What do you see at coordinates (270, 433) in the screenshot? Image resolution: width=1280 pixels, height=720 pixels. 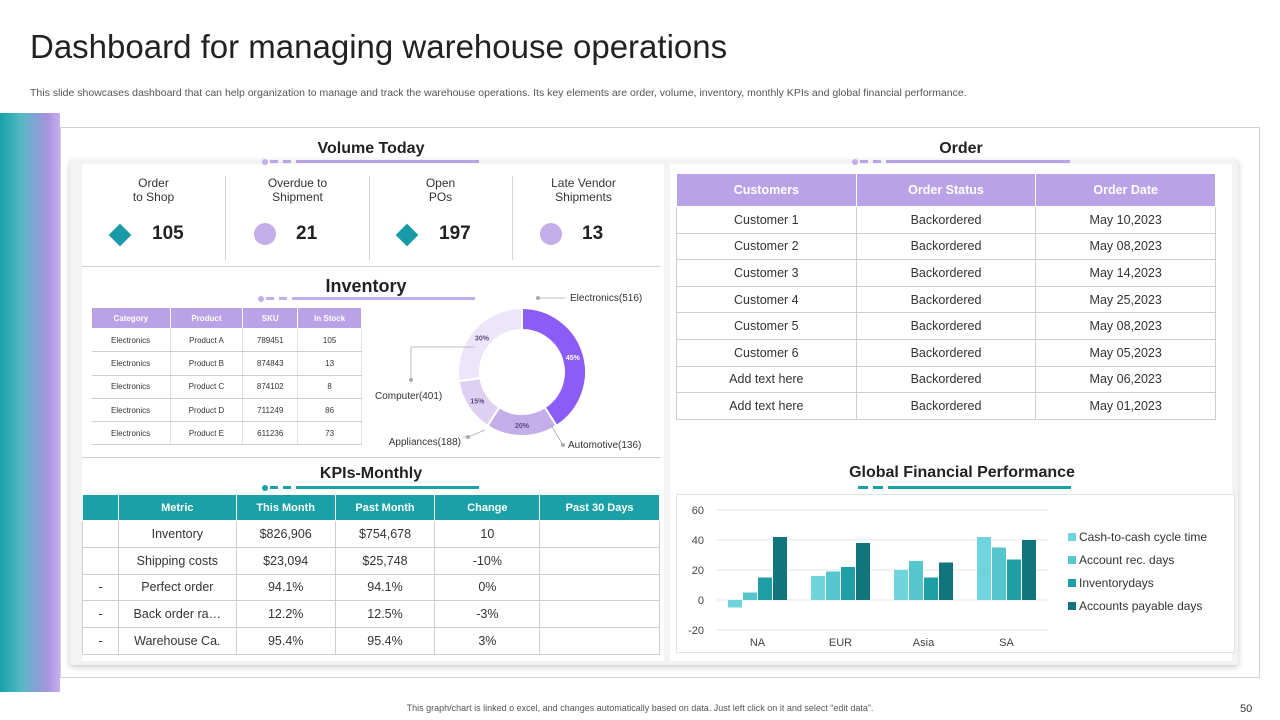 I see `table-cell: 611236` at bounding box center [270, 433].